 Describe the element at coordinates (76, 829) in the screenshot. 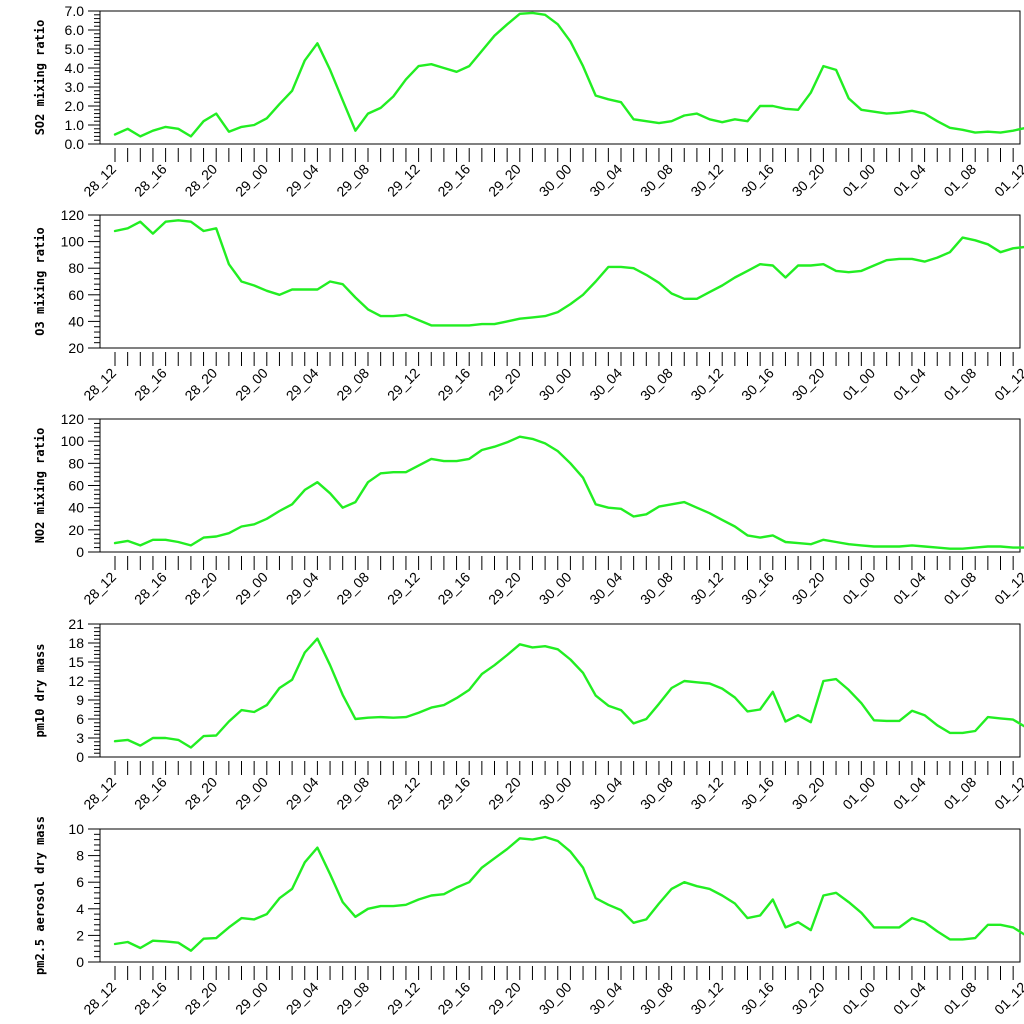

I see `y-tick-label: 10` at that location.